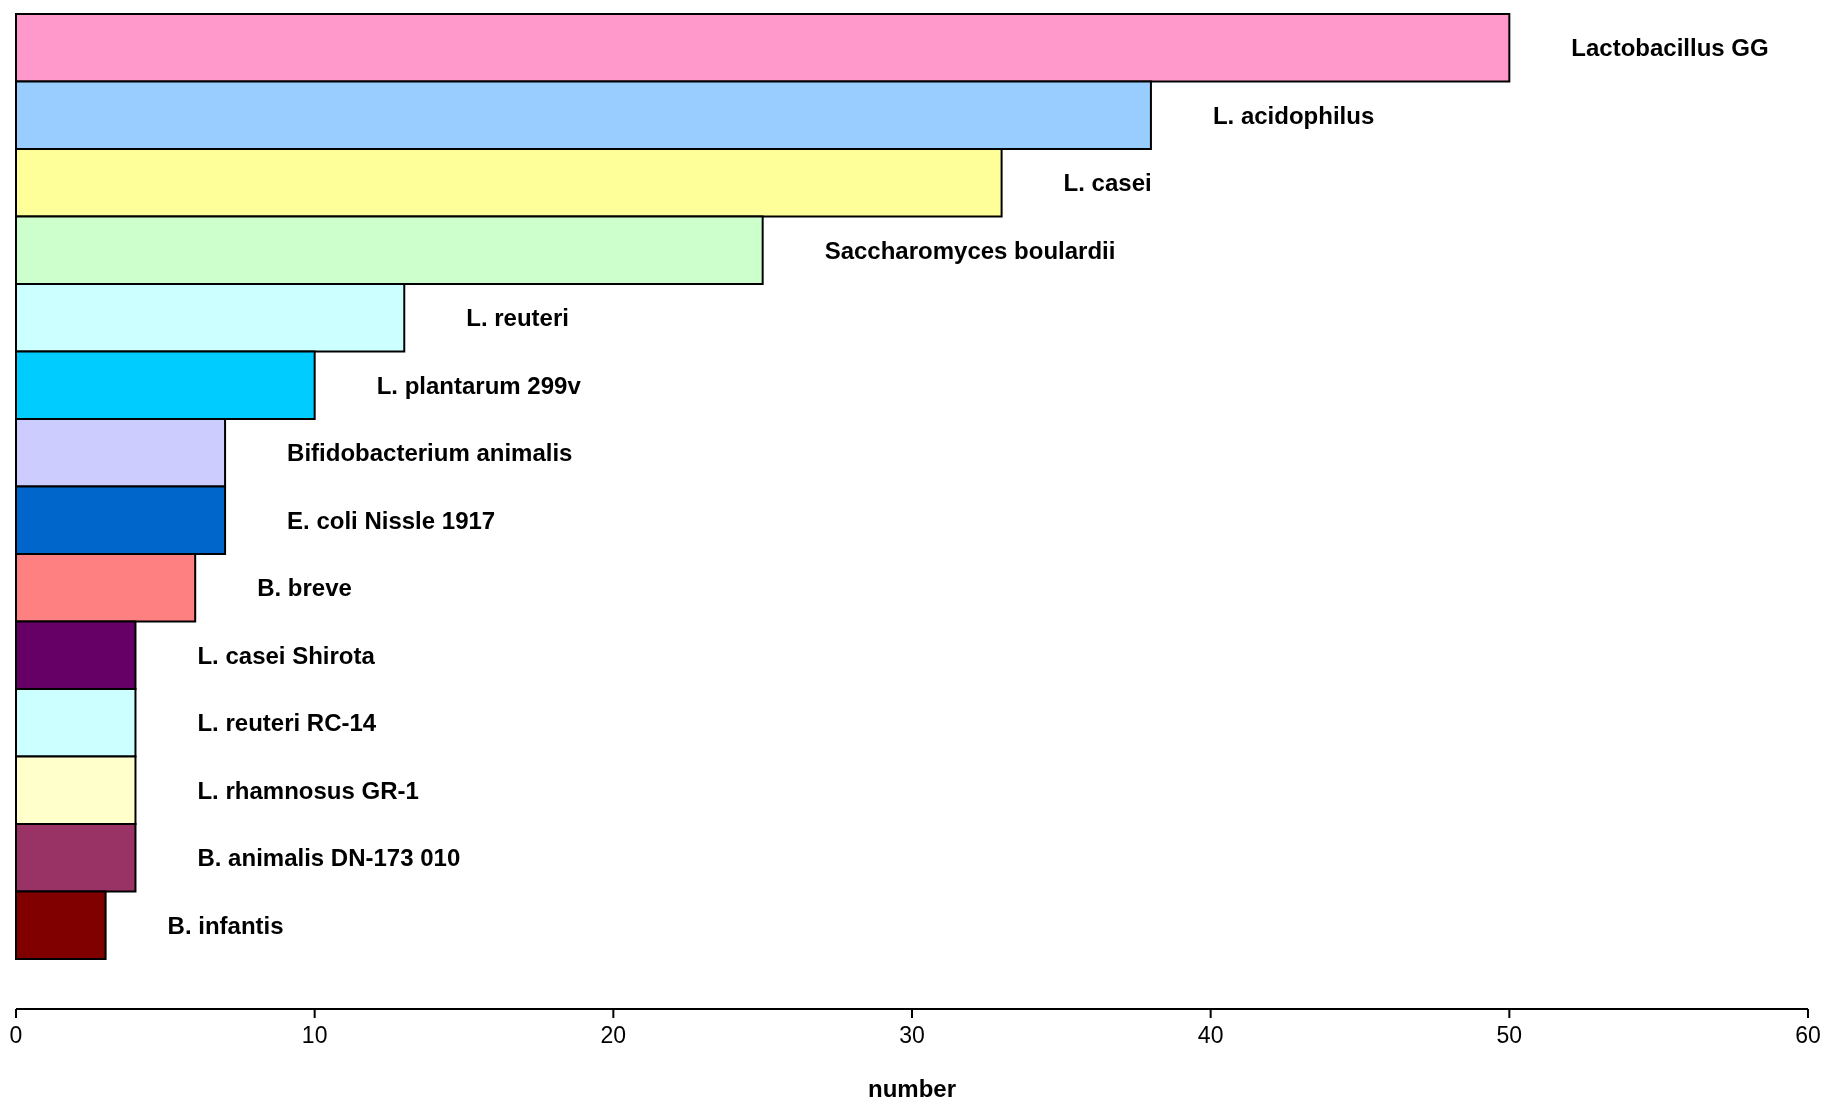  What do you see at coordinates (1107, 183) in the screenshot?
I see `y-tick-label: L. casei` at bounding box center [1107, 183].